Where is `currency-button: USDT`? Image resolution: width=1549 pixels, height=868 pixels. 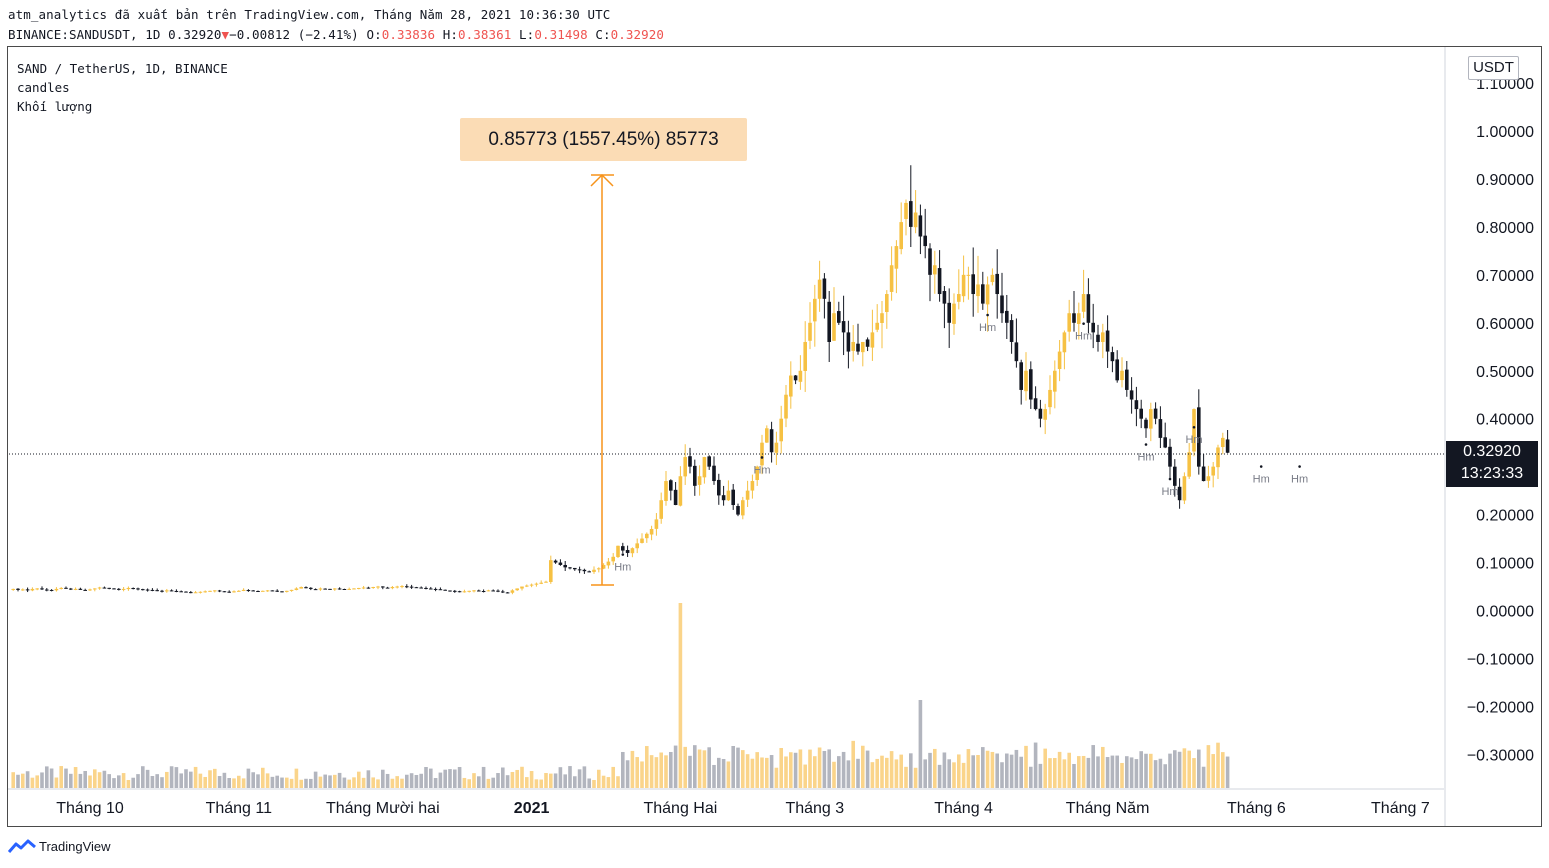
currency-button: USDT is located at coordinates (1493, 68).